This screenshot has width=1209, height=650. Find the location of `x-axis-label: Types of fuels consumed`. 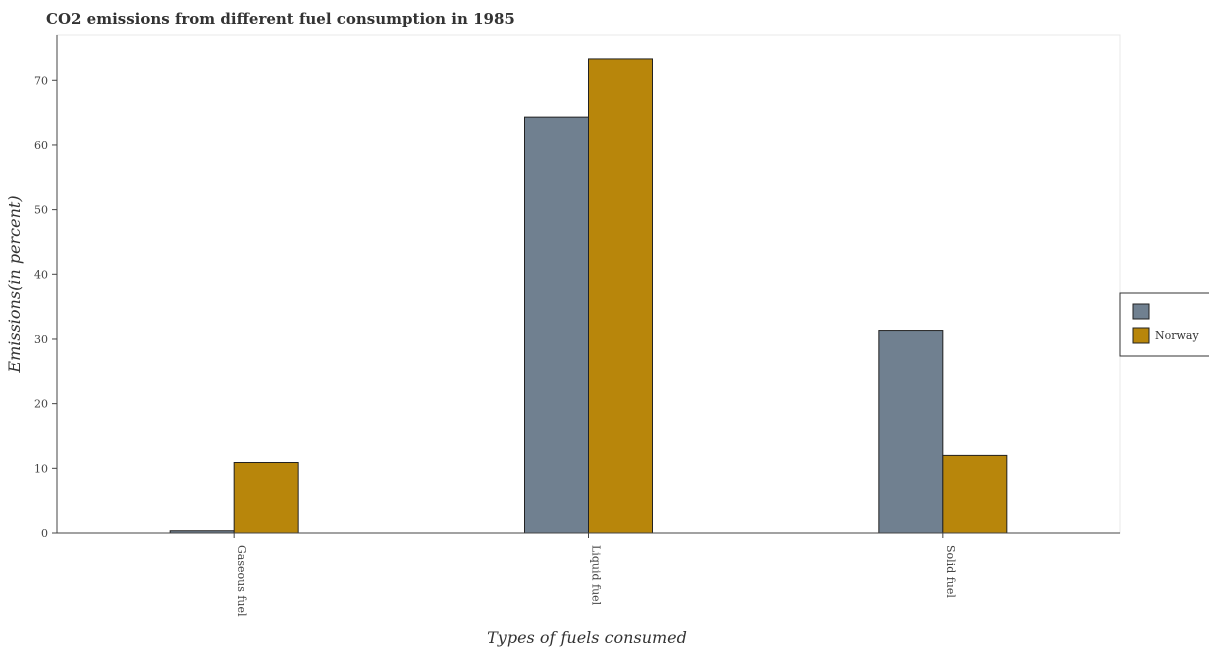

x-axis-label: Types of fuels consumed is located at coordinates (587, 637).